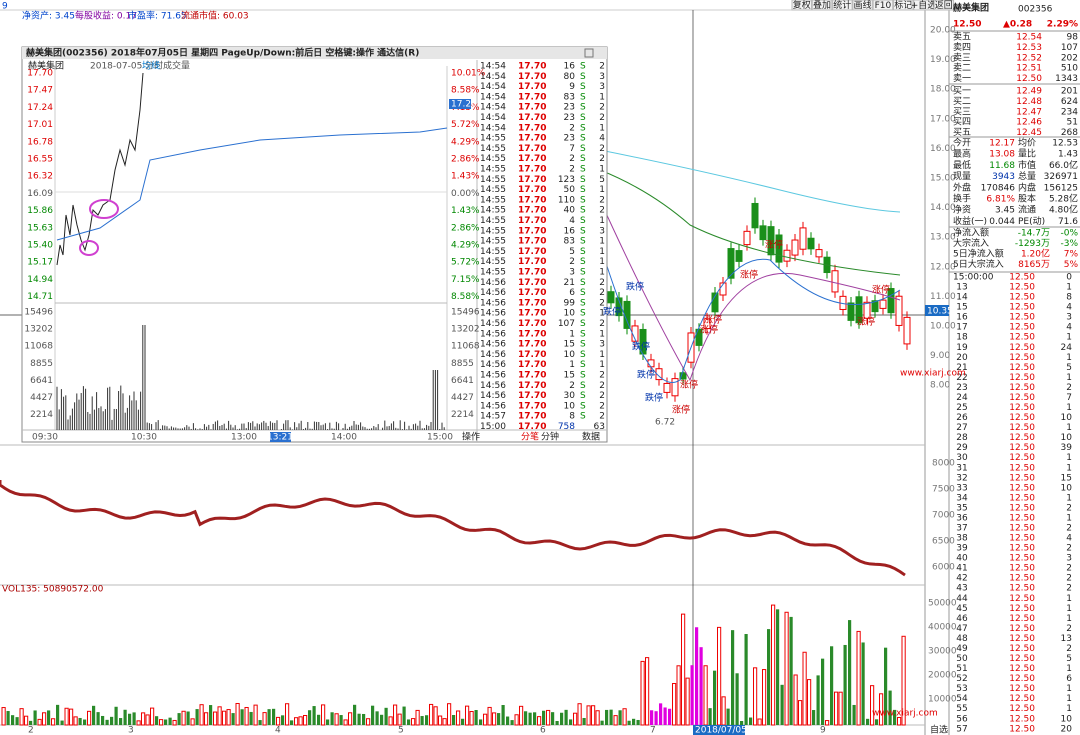 This screenshot has height=735, width=1080. What do you see at coordinates (755, 215) in the screenshot?
I see `decor-candle` at bounding box center [755, 215].